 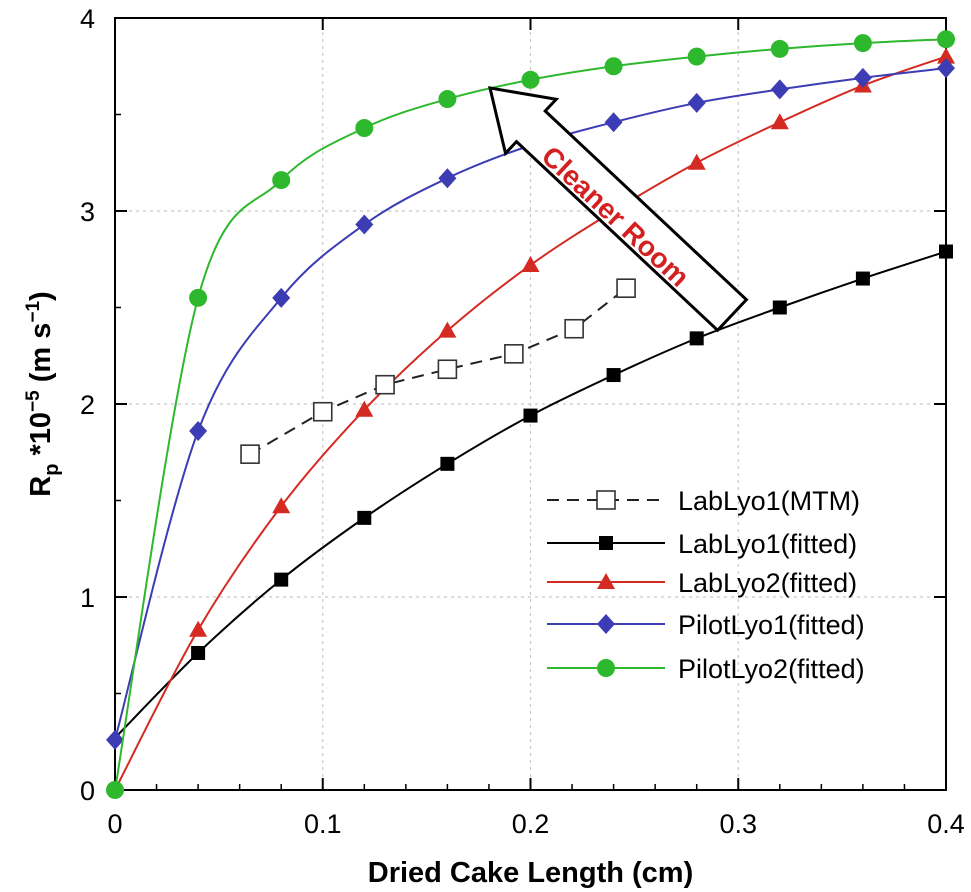 I want to click on legend-item-pilotlyo1-fitted: PilotLyo1(fitted), so click(x=706, y=625).